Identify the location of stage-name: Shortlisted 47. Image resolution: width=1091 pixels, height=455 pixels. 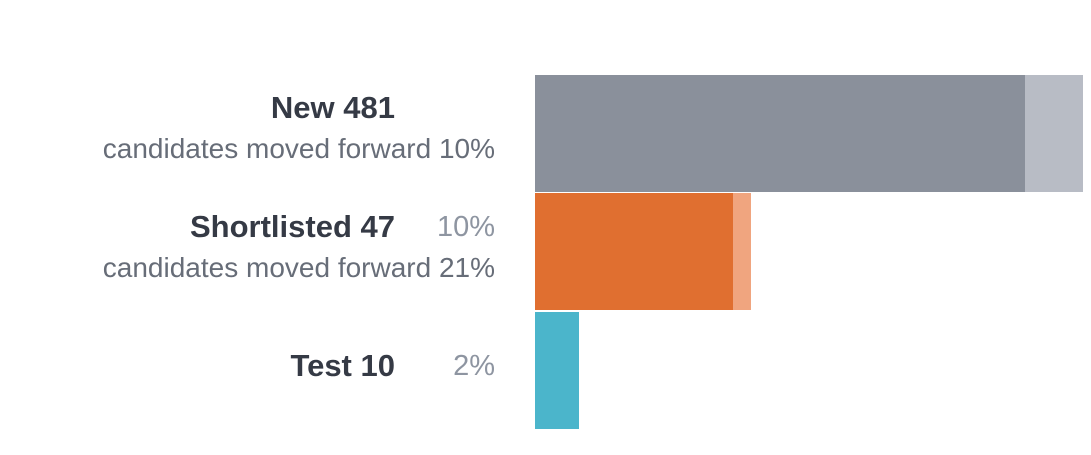
(292, 226).